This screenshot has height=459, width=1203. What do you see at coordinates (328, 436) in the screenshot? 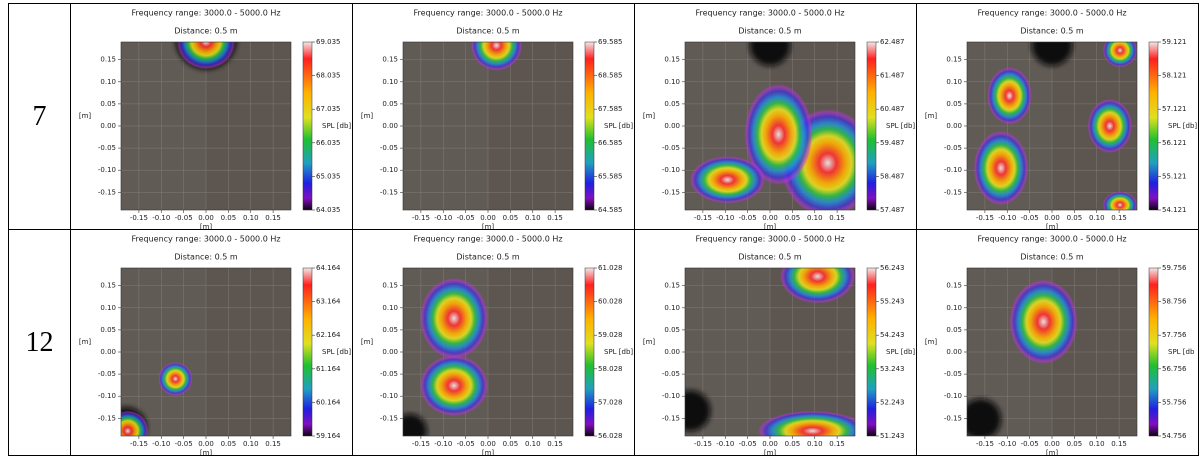
I see `colorbar-tick-label: 59.164` at bounding box center [328, 436].